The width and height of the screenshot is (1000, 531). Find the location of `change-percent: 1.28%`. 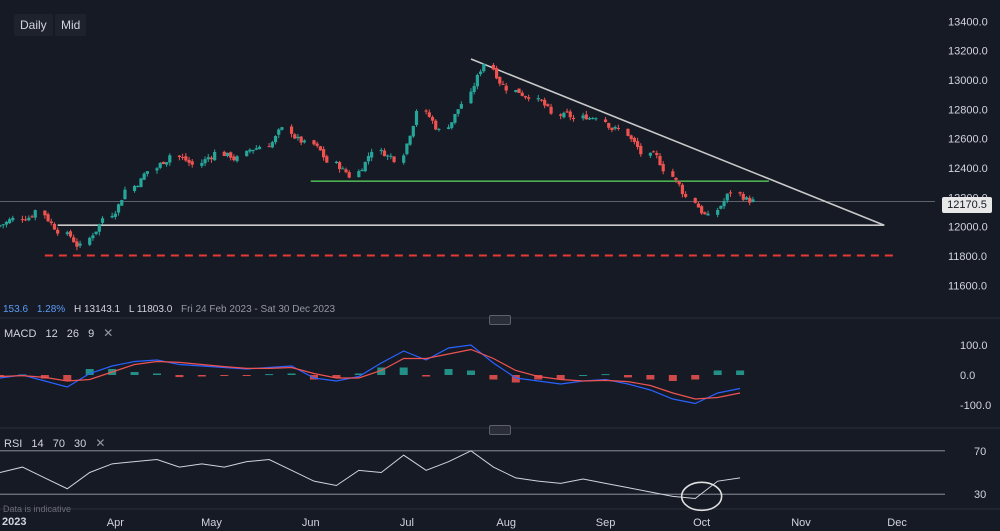

change-percent: 1.28% is located at coordinates (51, 309).